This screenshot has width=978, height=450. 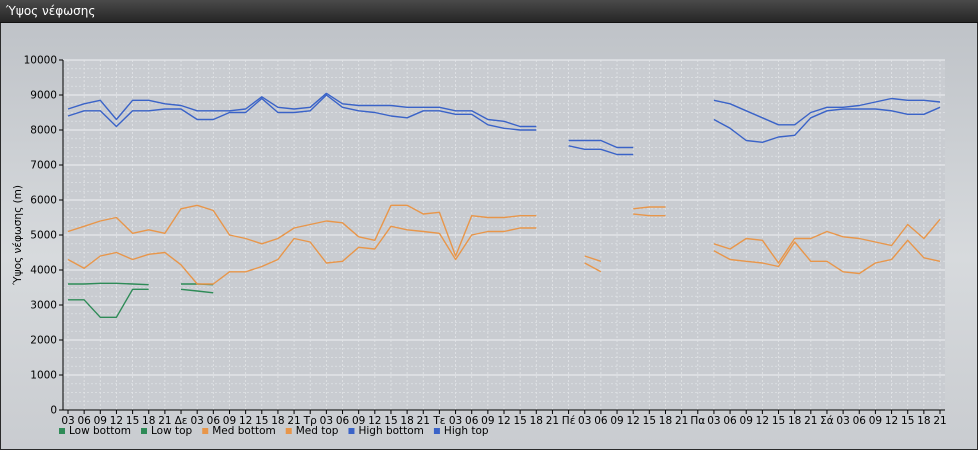 What do you see at coordinates (43, 376) in the screenshot?
I see `y-tick-label: 1000` at bounding box center [43, 376].